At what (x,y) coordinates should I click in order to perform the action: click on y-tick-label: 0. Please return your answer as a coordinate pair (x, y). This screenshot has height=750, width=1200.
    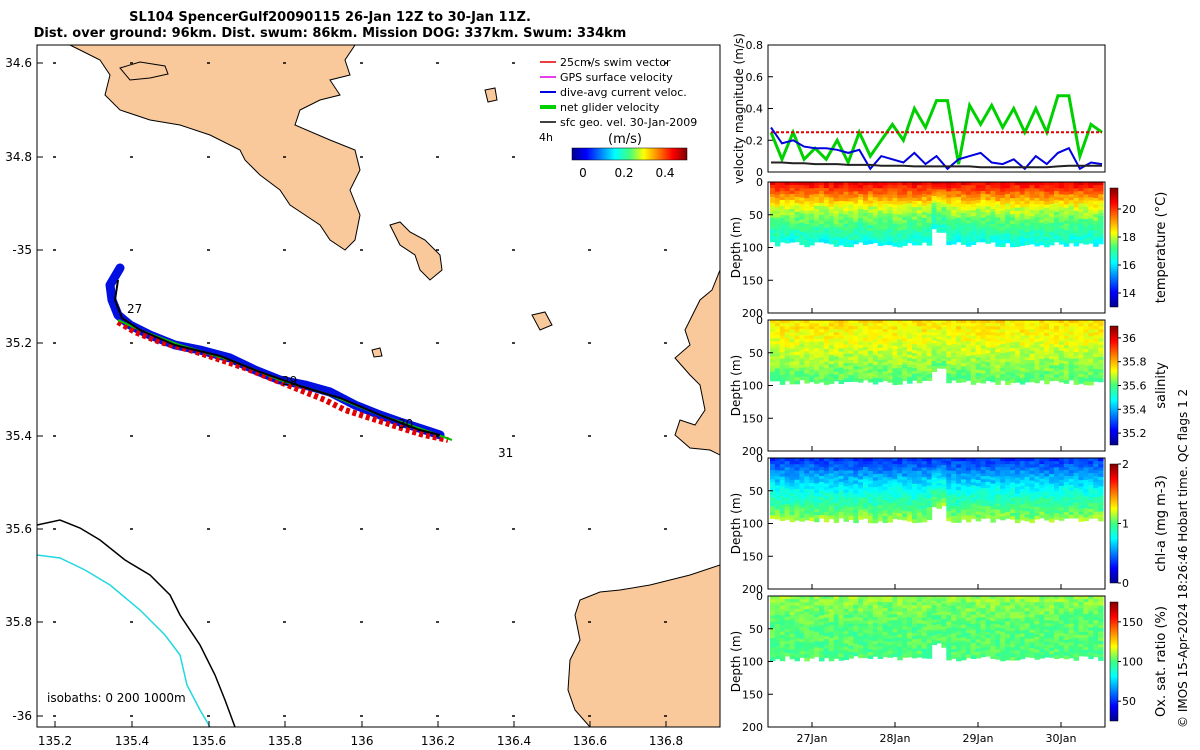
    Looking at the image, I should click on (759, 172).